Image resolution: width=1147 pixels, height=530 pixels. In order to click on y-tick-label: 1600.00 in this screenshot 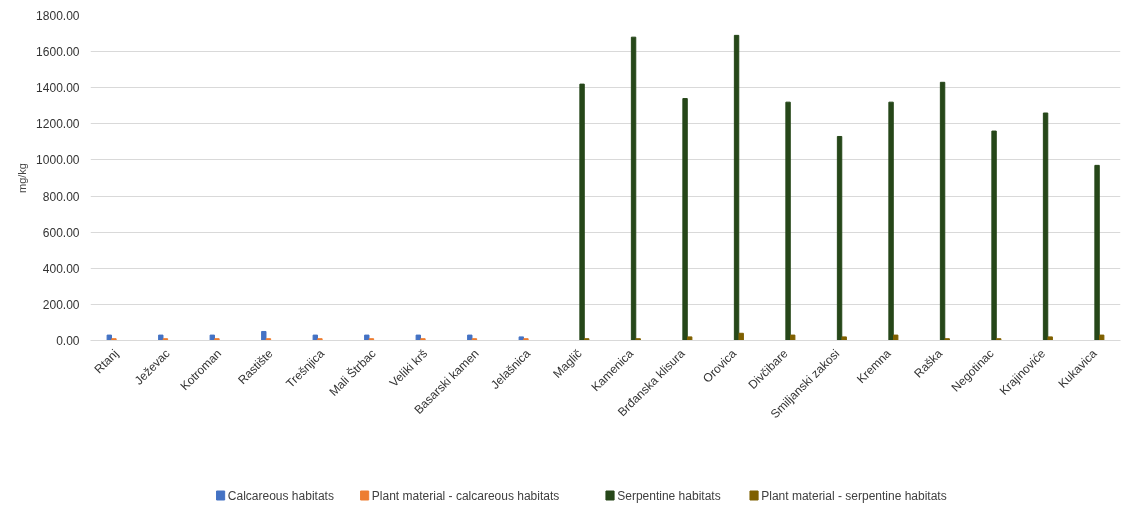, I will do `click(58, 52)`.